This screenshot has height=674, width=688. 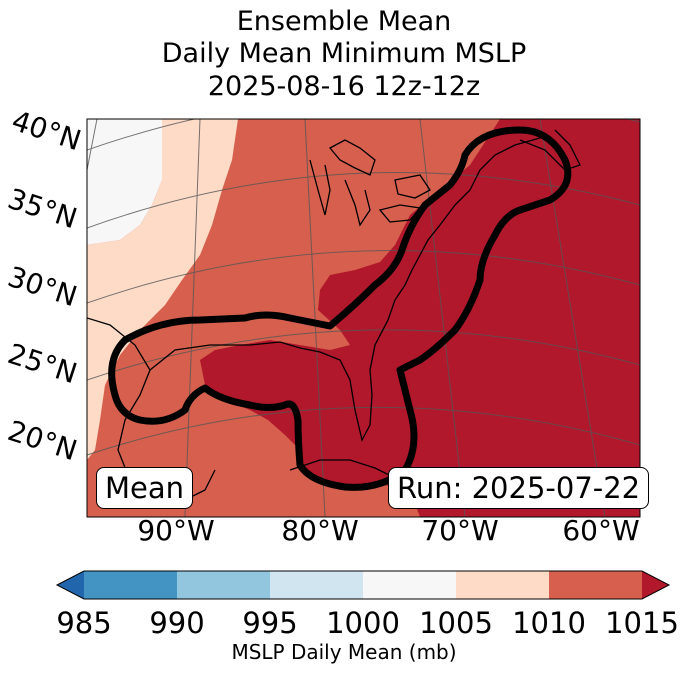 I want to click on colorbar-tick-995: 995, so click(x=270, y=623).